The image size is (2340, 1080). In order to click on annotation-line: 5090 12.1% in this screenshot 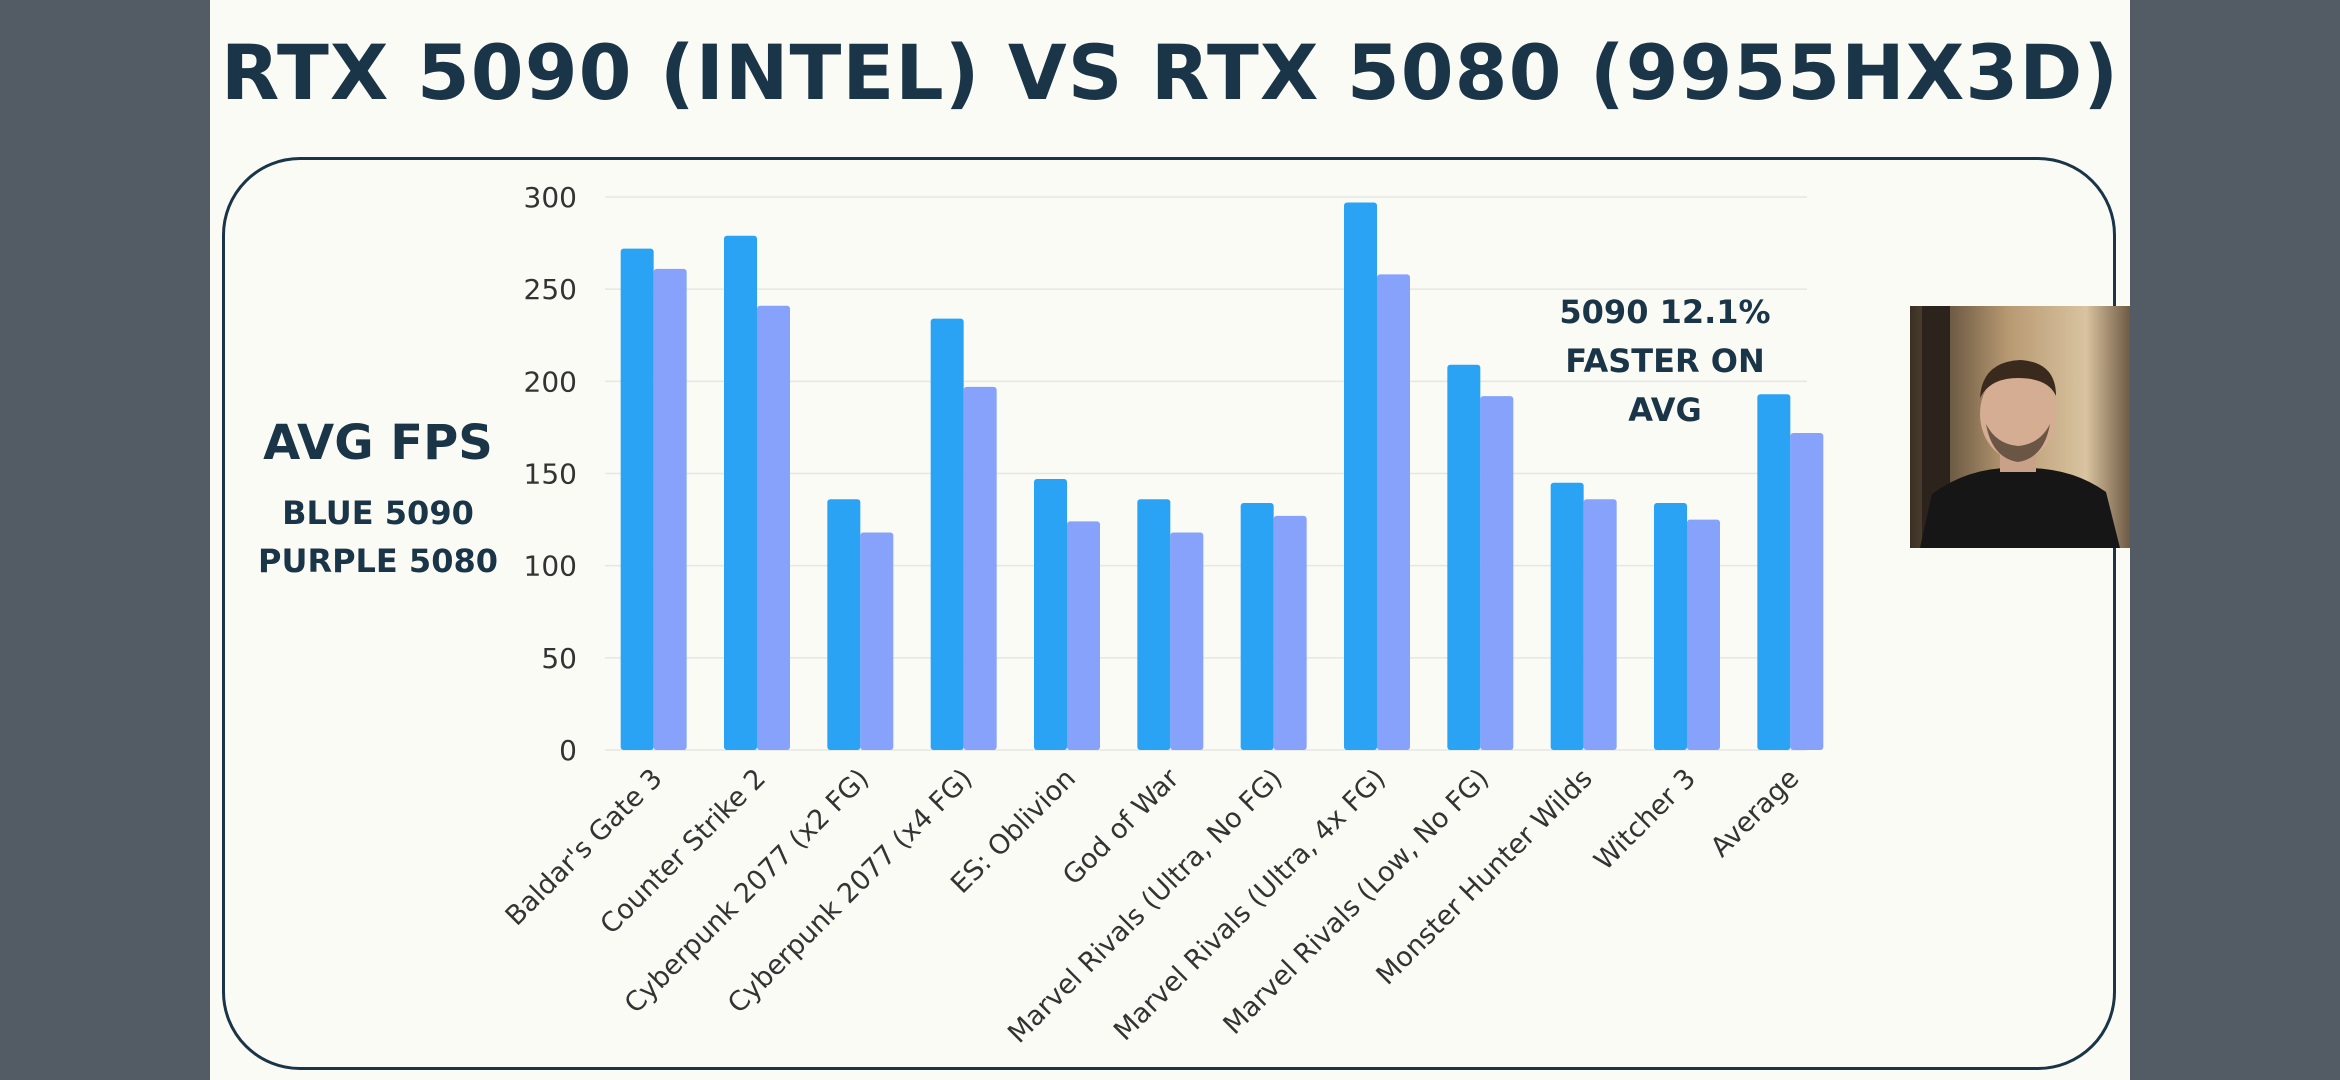, I will do `click(1665, 312)`.